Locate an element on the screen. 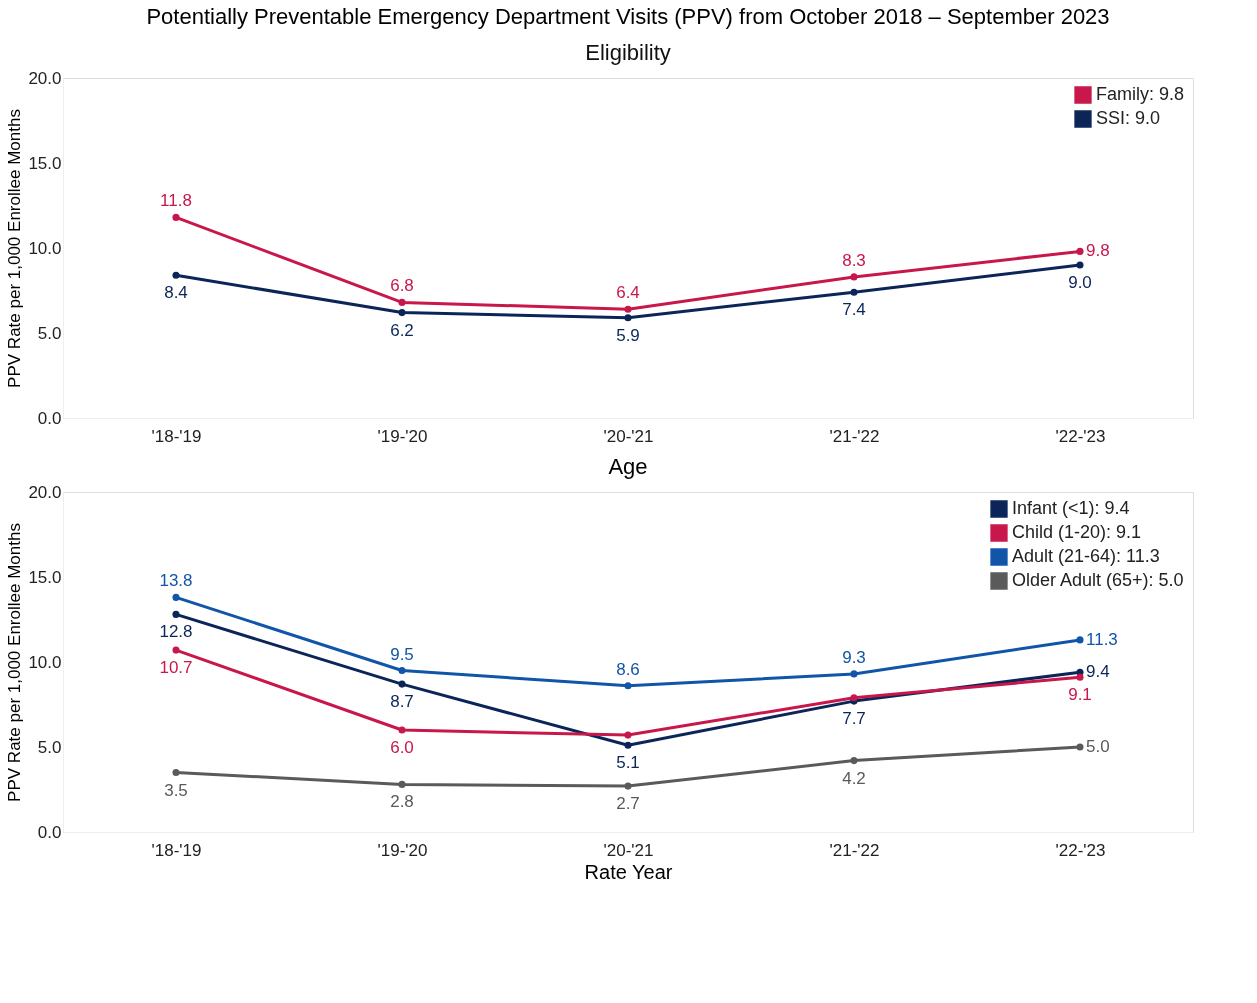 The image size is (1257, 1003). chart-subtitle: Eligibility is located at coordinates (628, 52).